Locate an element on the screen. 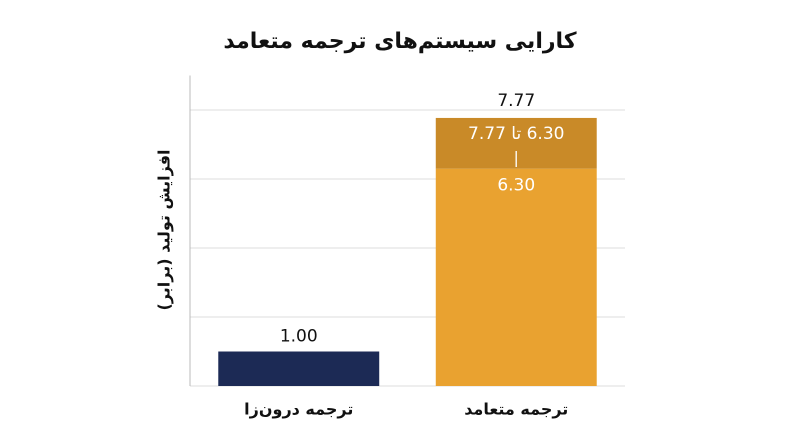 Image resolution: width=800 pixels, height=447 pixels. y-axis-label: افزایش تولید (برابر) is located at coordinates (164, 229).